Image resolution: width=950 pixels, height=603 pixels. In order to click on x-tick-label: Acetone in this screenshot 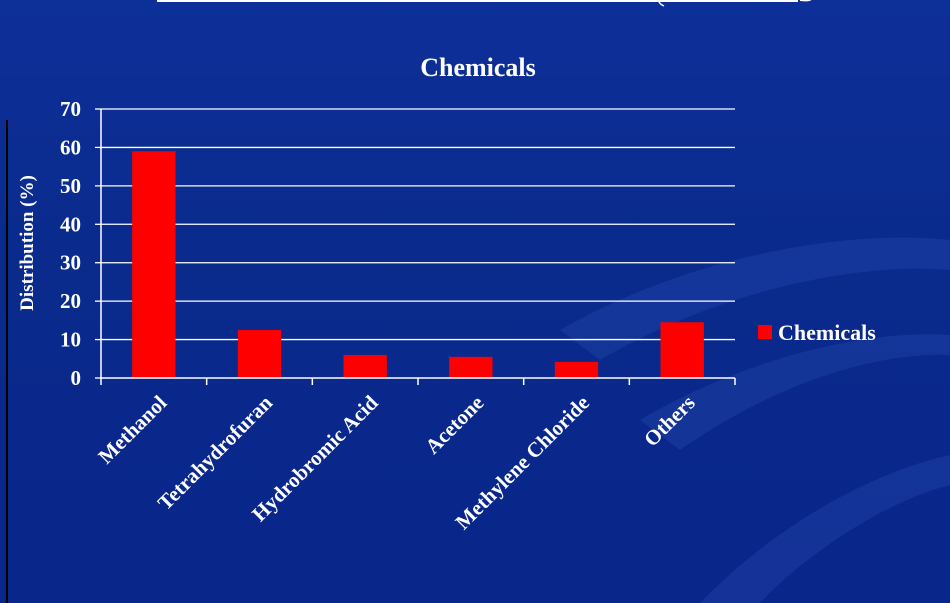, I will do `click(454, 425)`.